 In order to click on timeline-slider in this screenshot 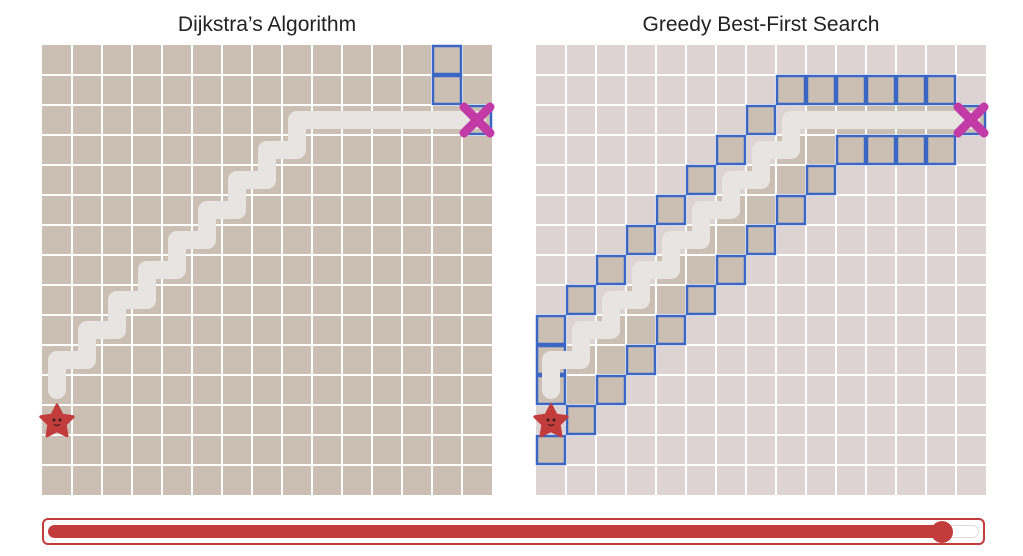, I will do `click(513, 531)`.